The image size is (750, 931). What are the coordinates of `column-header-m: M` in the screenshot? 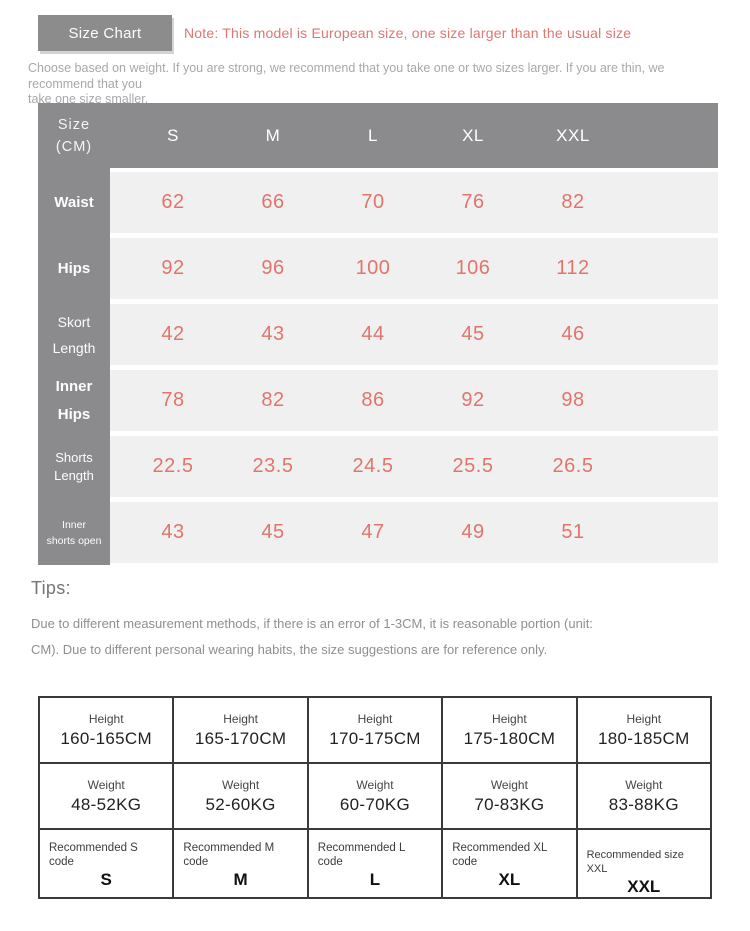 It's located at (273, 135).